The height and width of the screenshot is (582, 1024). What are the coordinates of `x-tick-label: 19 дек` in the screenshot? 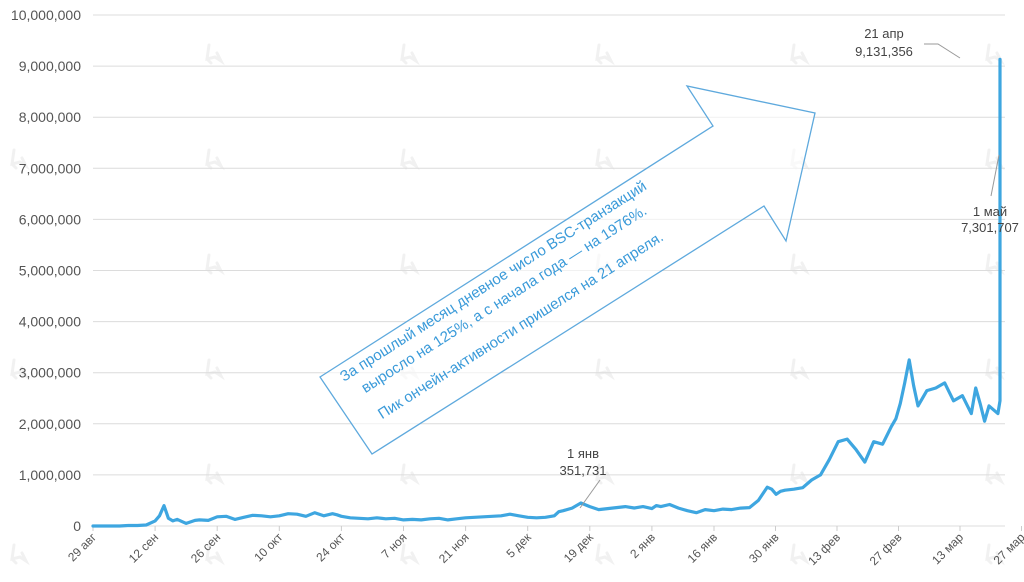 It's located at (579, 548).